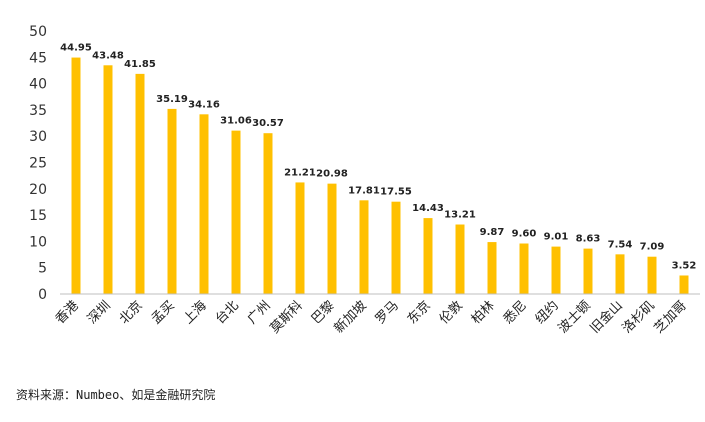 The height and width of the screenshot is (422, 705). Describe the element at coordinates (556, 237) in the screenshot. I see `data-label: 9.01` at that location.